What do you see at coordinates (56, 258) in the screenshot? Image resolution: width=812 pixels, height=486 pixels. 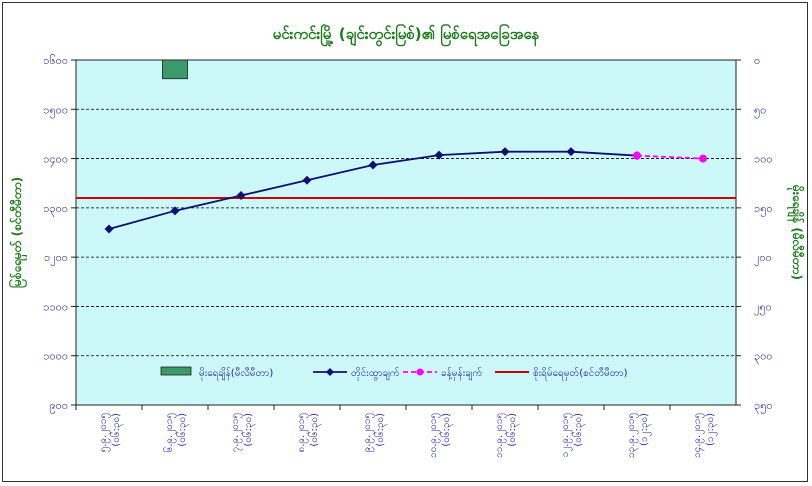 I see `y-tick-label: ၁၂၀၀` at bounding box center [56, 258].